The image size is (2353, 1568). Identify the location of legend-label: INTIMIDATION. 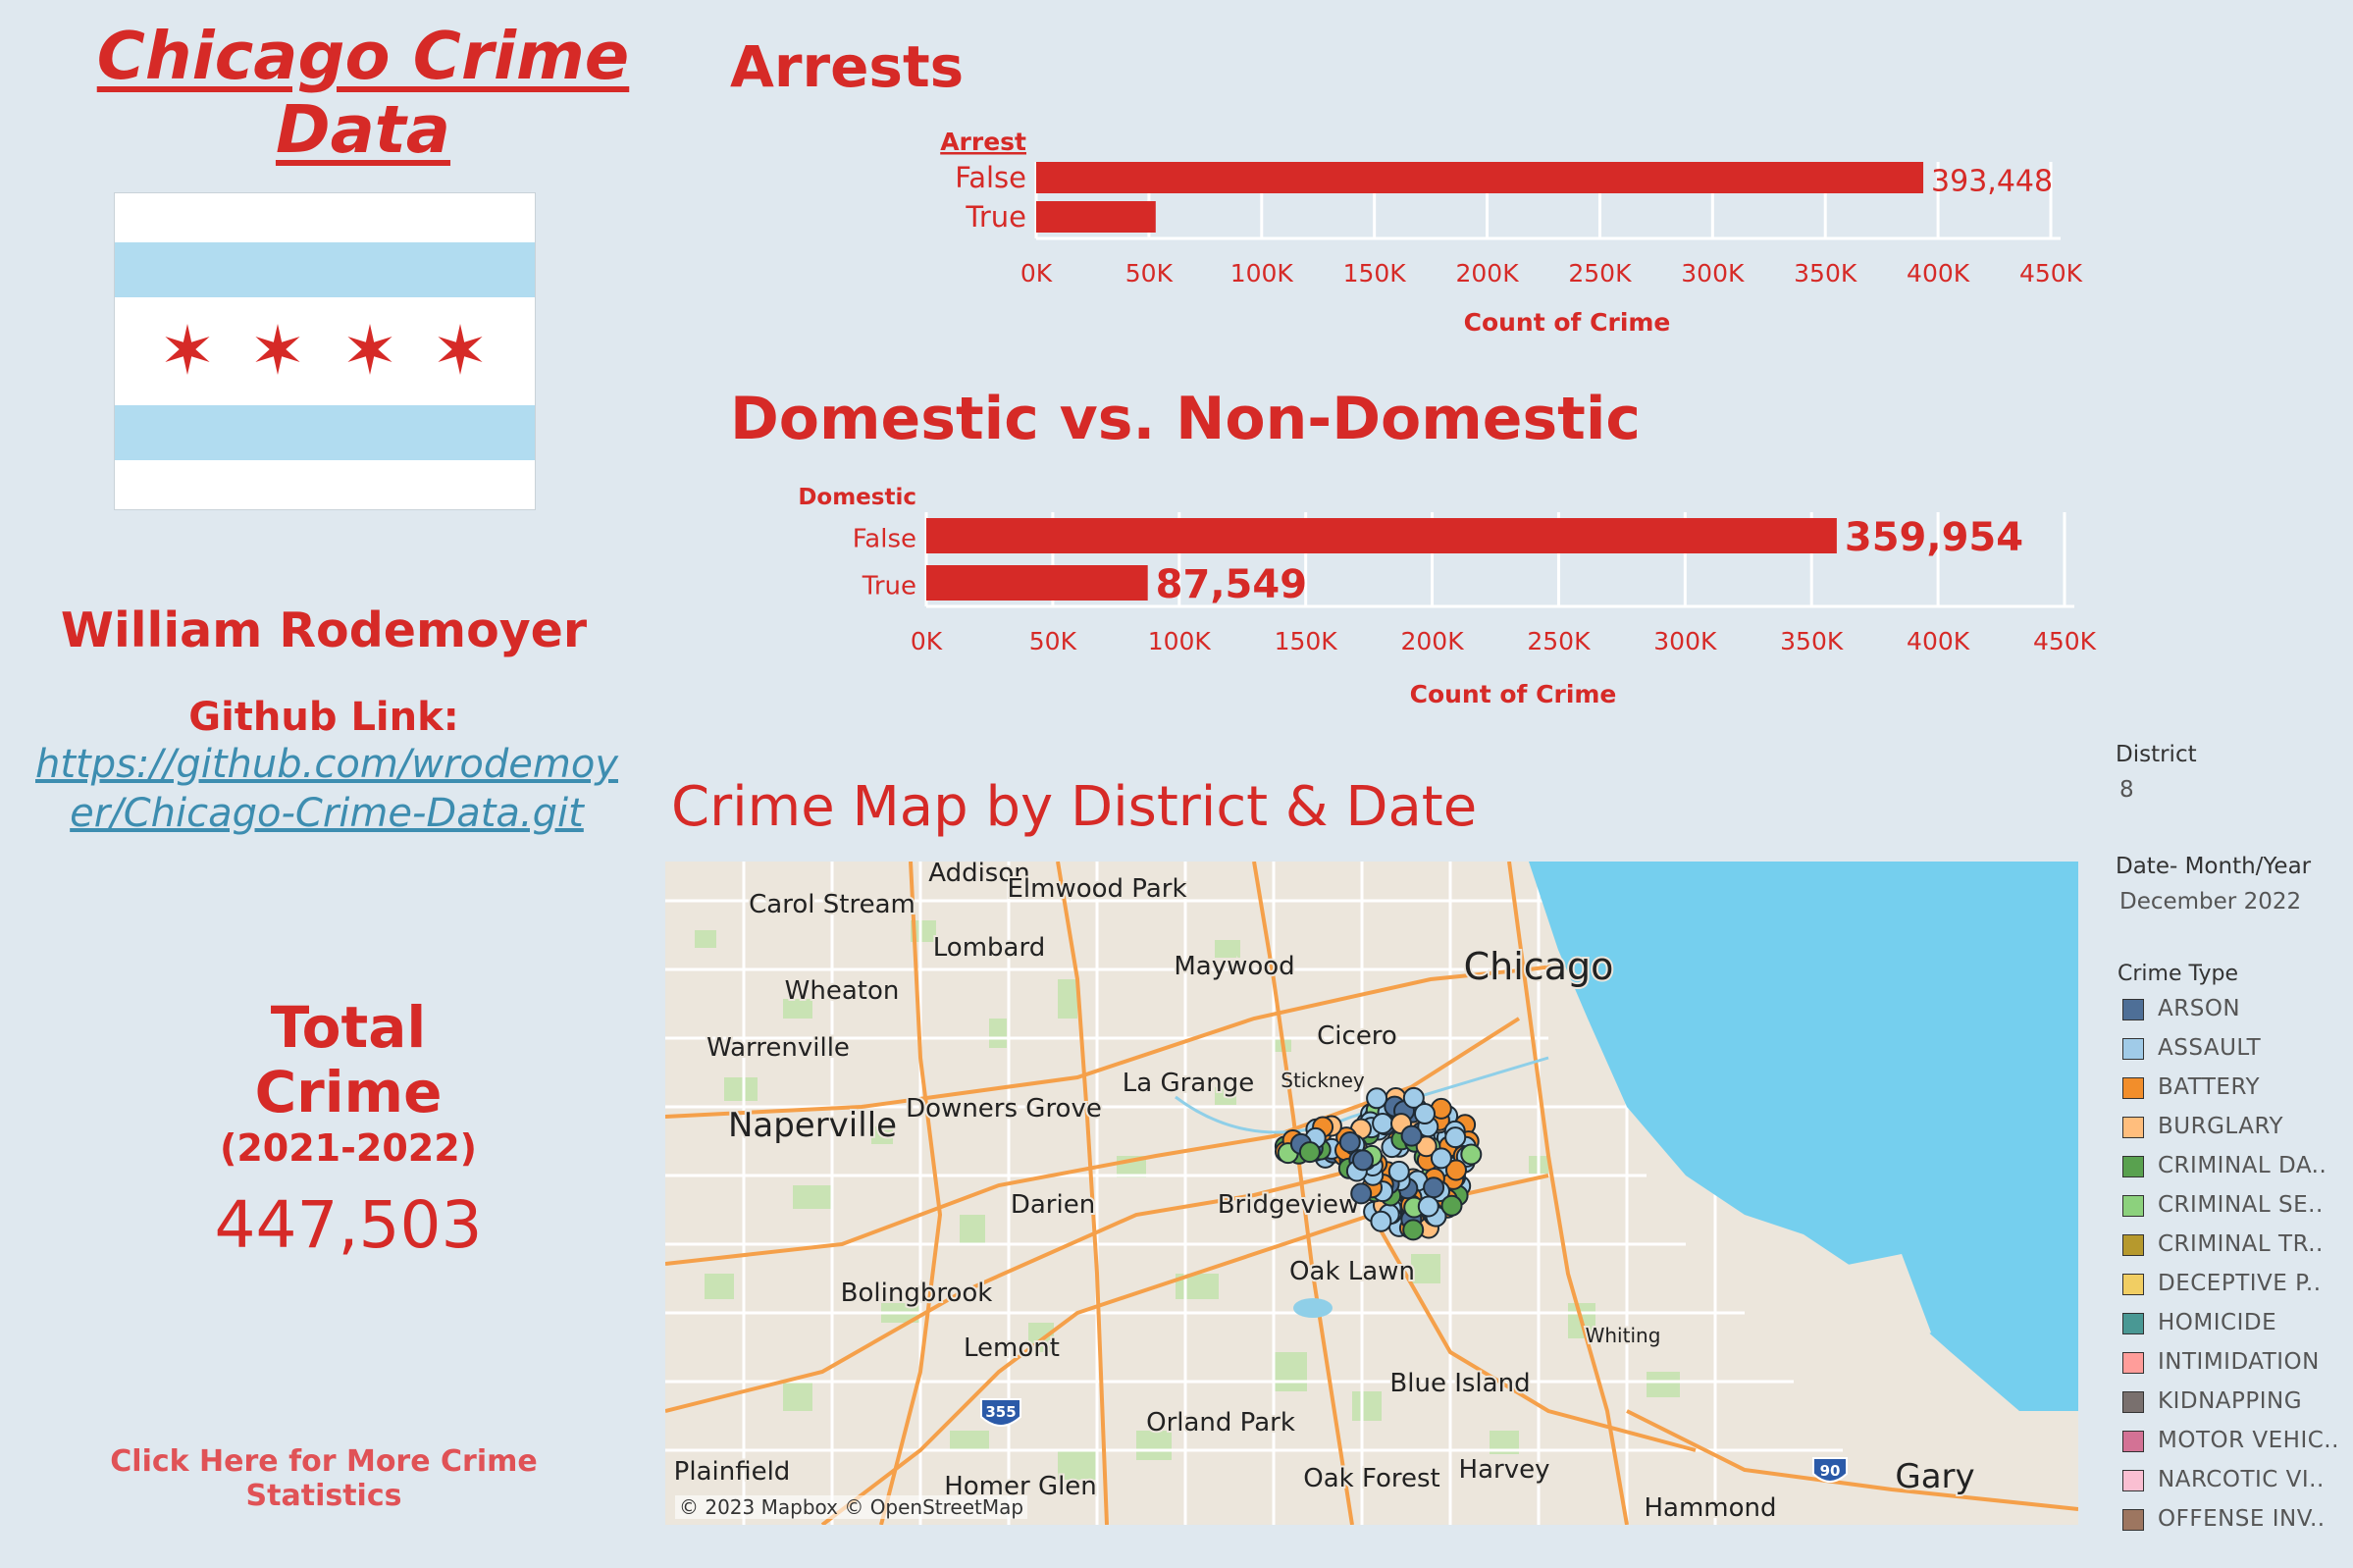
(2239, 1362).